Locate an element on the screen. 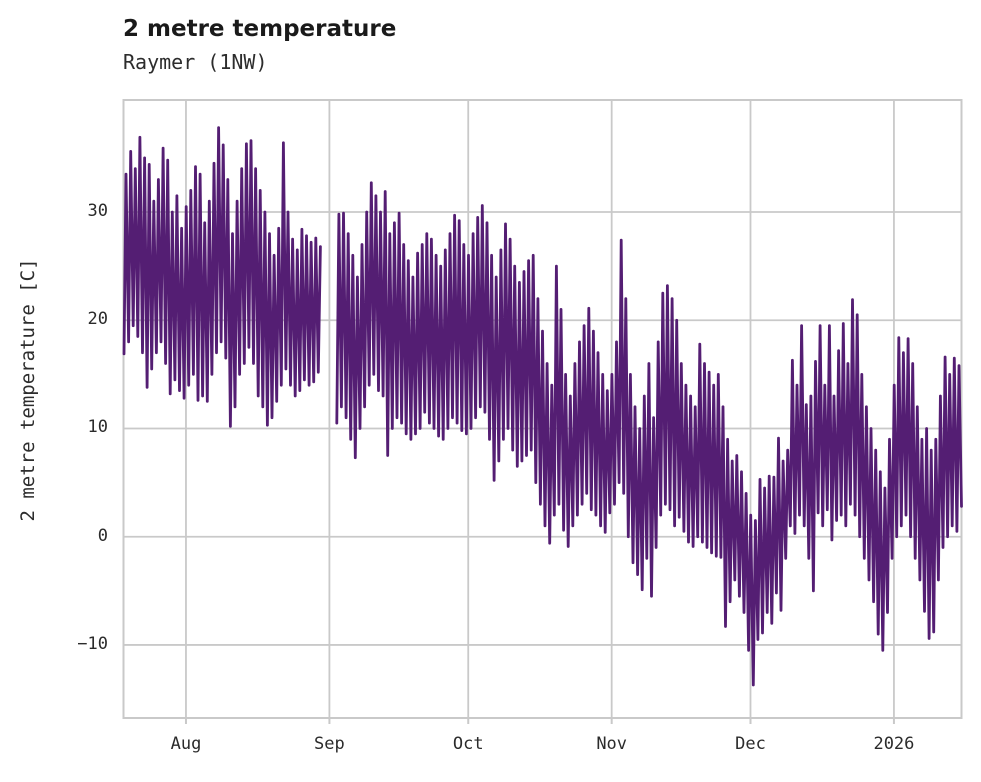 The image size is (981, 782). y-tick-label: 10 is located at coordinates (97, 427).